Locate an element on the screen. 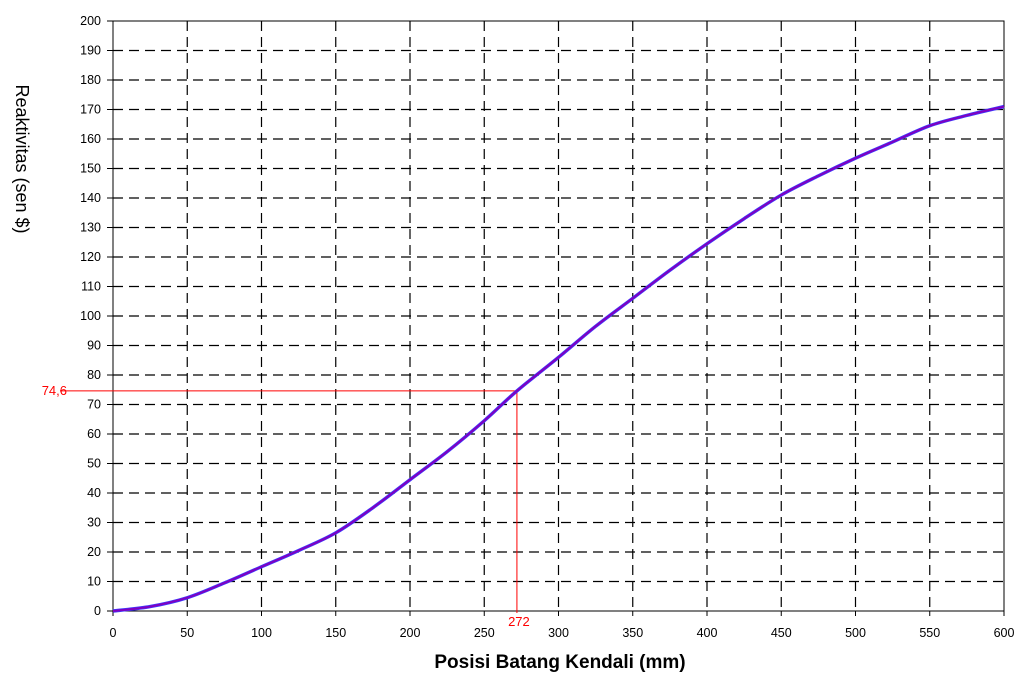 This screenshot has height=677, width=1017. x-tick-label: 200 is located at coordinates (410, 633).